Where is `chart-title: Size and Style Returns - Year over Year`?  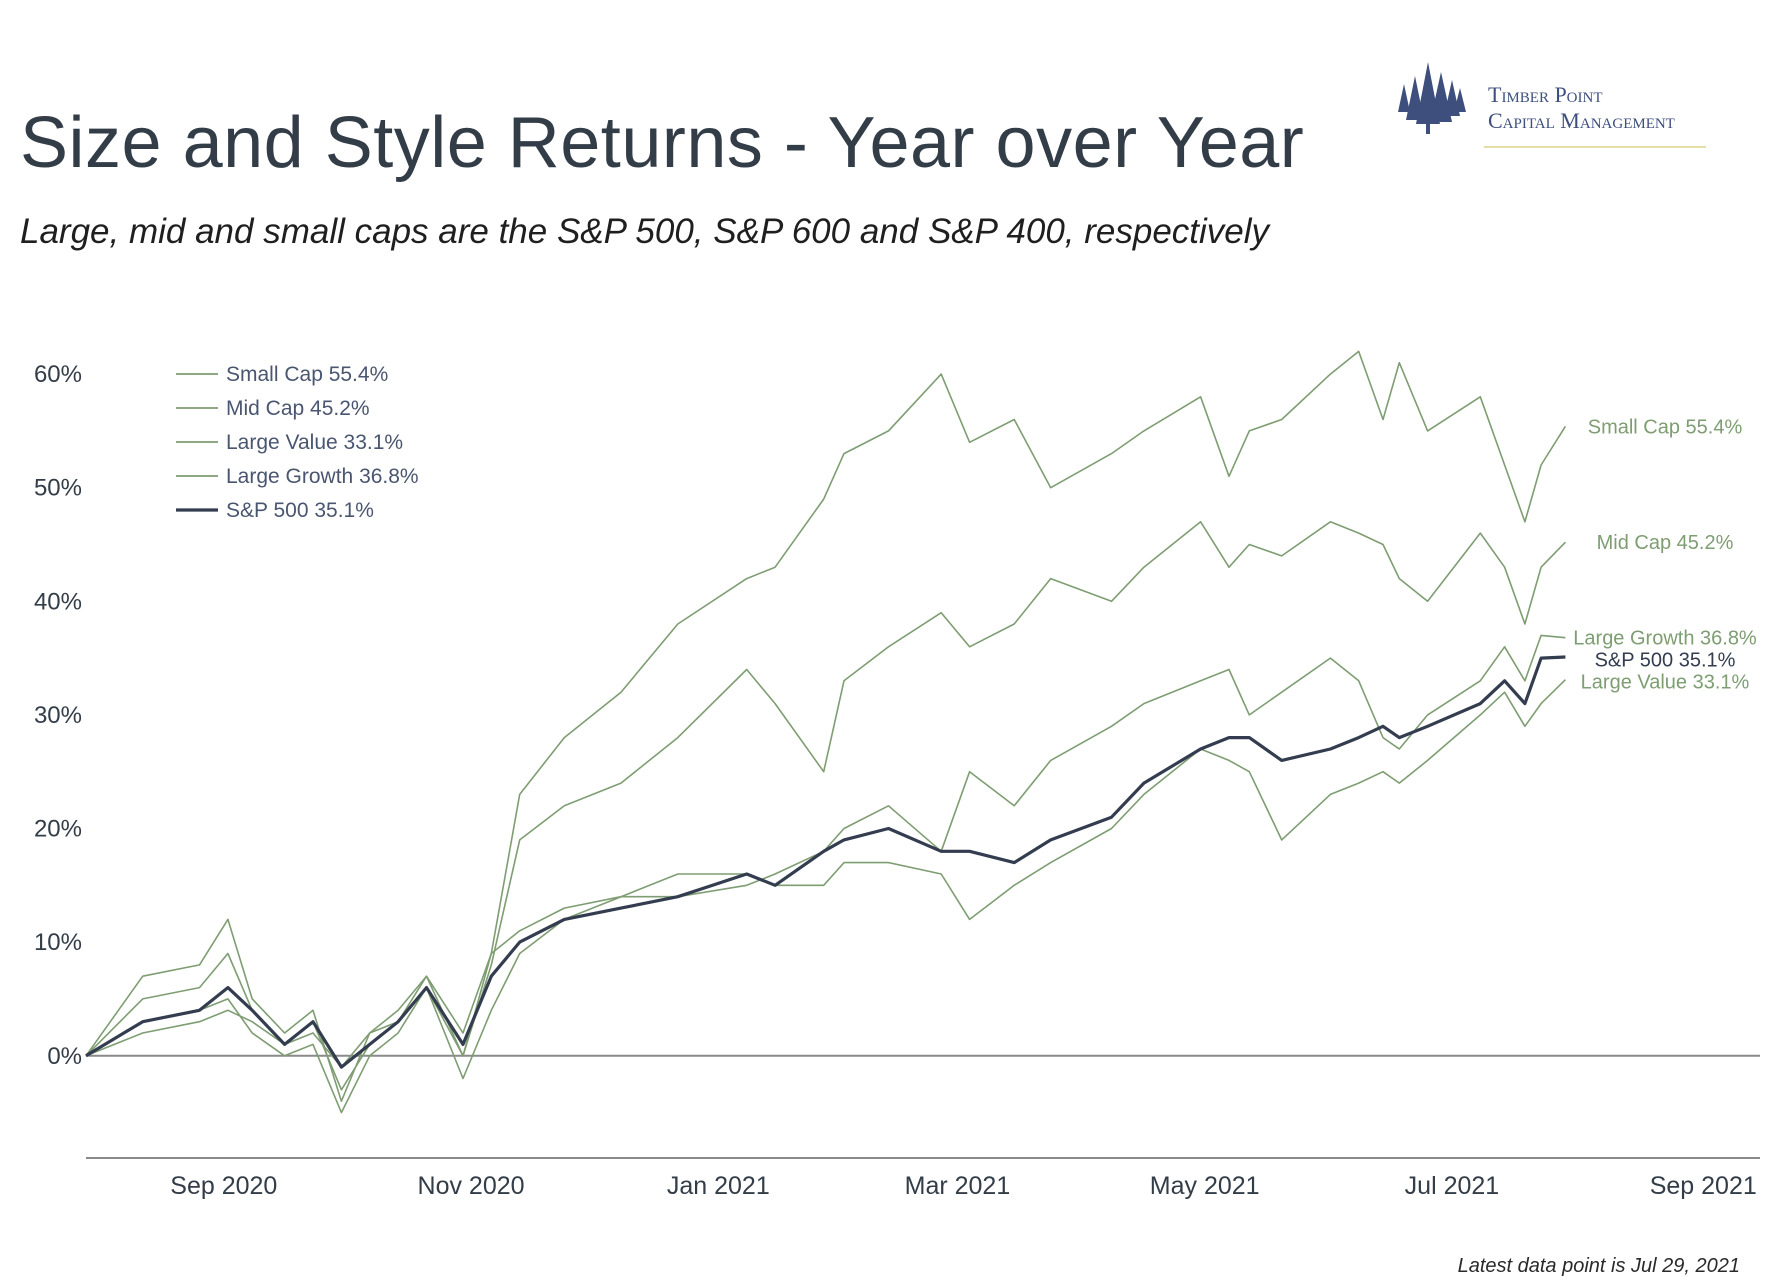 chart-title: Size and Style Returns - Year over Year is located at coordinates (662, 143).